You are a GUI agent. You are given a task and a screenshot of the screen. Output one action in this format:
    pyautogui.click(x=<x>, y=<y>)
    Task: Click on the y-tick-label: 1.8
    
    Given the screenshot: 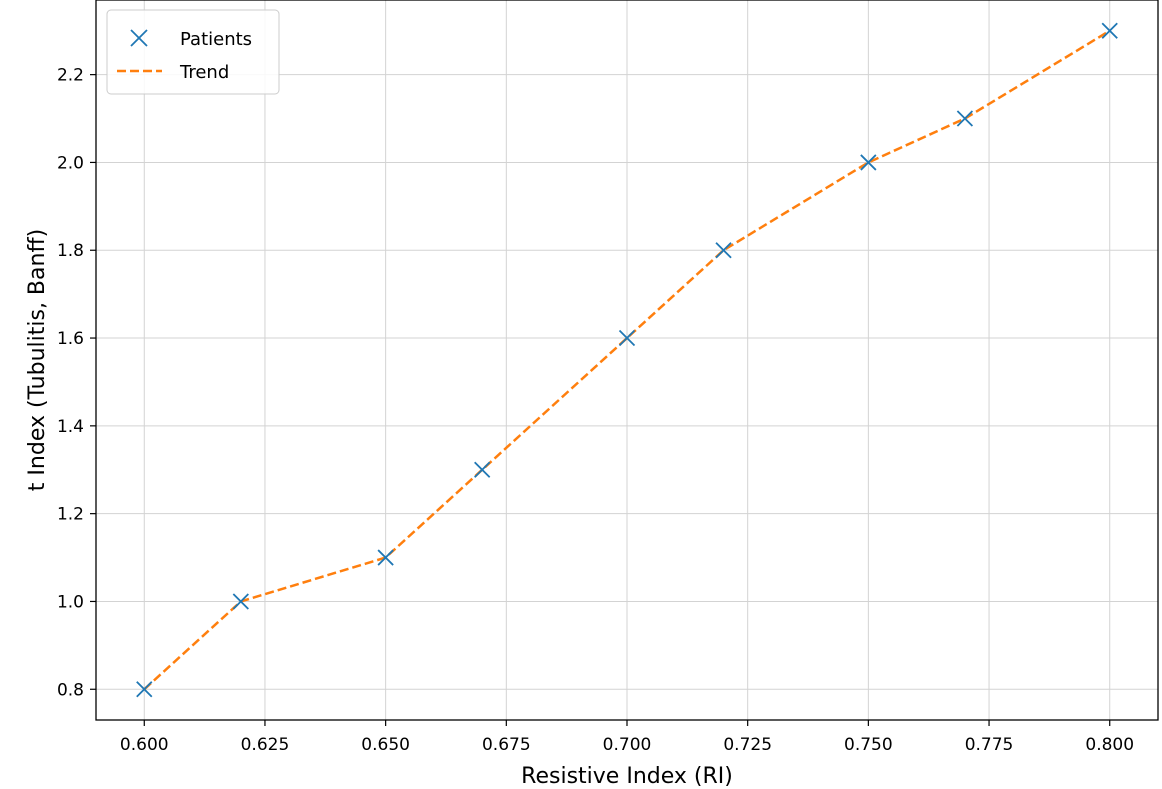 What is the action you would take?
    pyautogui.click(x=70, y=251)
    